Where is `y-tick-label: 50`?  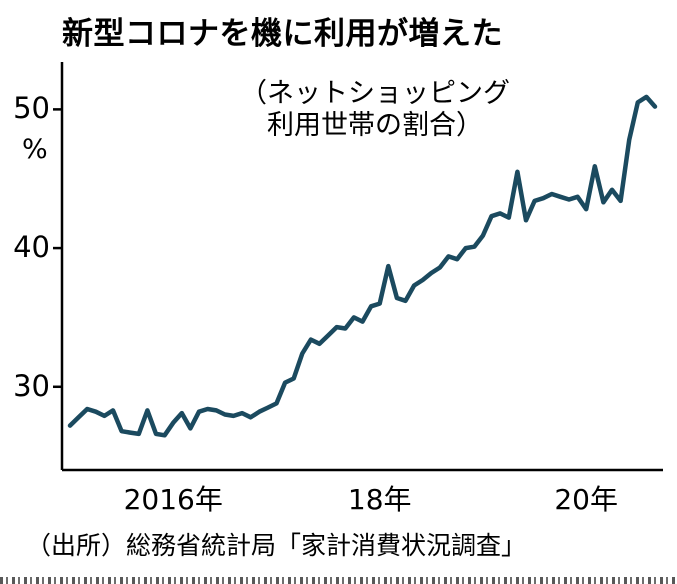 y-tick-label: 50 is located at coordinates (31, 108).